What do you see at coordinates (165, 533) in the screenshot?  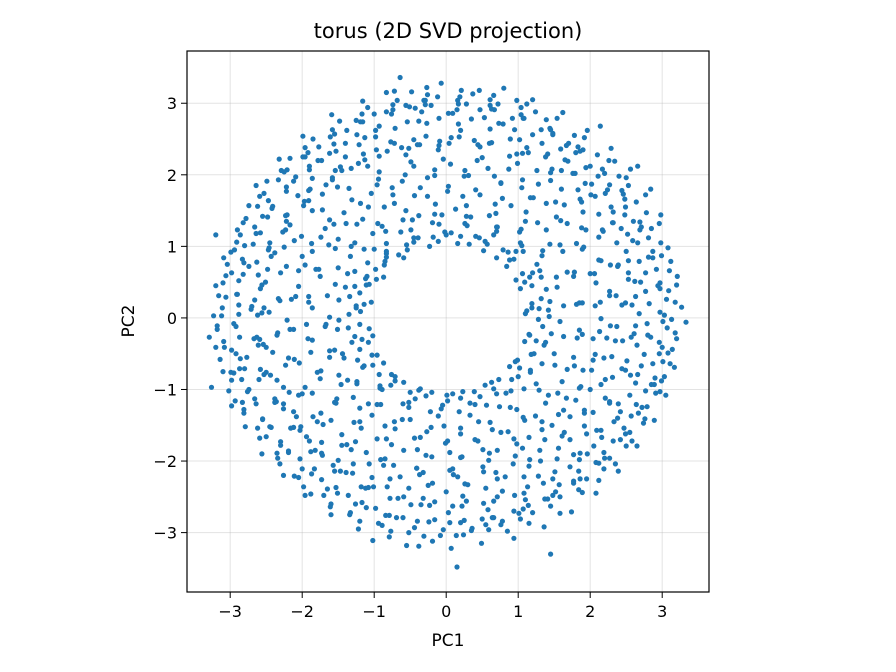 I see `y-tick-label: −3` at bounding box center [165, 533].